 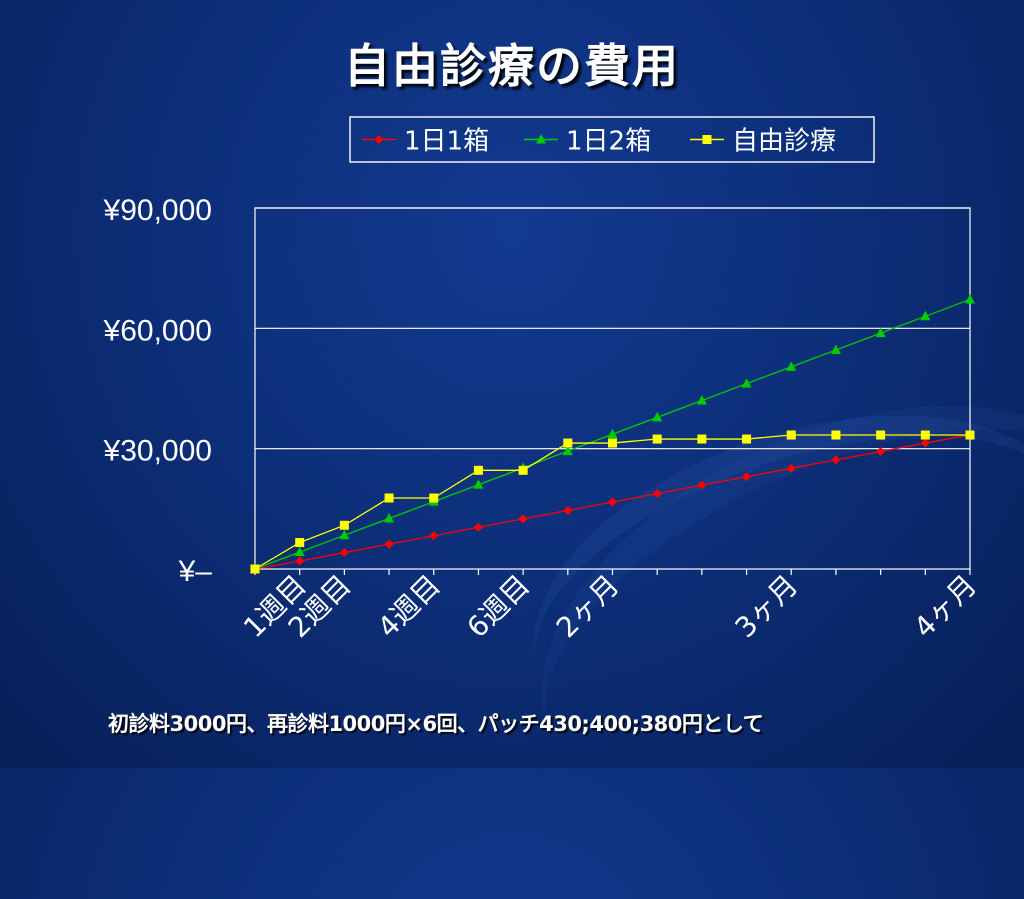 I want to click on x-tick-label: 3ヶ月, so click(x=767, y=607).